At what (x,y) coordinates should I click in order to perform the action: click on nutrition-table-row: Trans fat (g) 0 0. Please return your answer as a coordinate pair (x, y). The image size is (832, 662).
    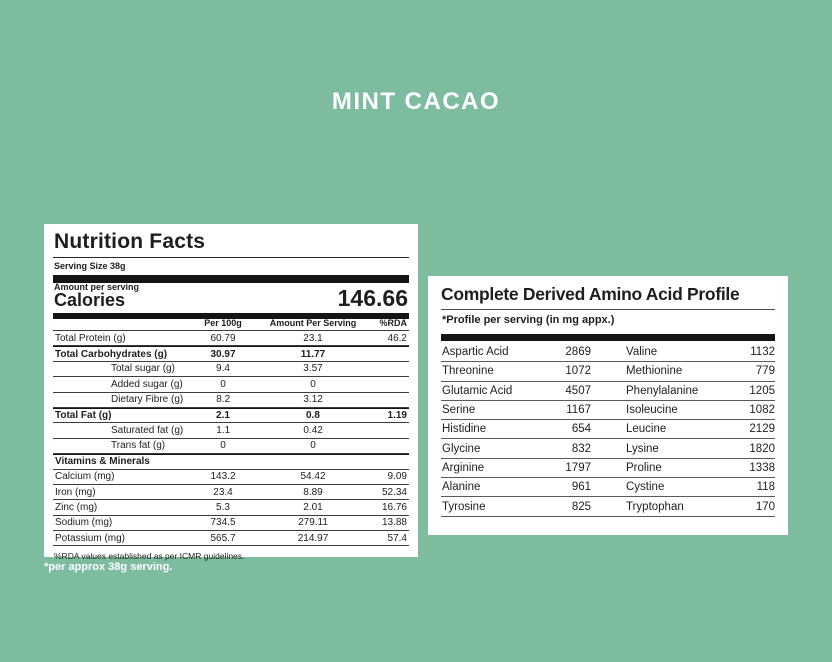
    Looking at the image, I should click on (231, 447).